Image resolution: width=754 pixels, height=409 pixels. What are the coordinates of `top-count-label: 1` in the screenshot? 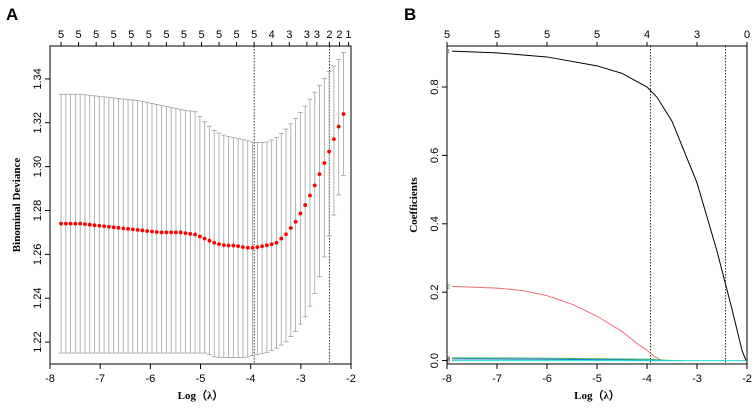 It's located at (348, 35).